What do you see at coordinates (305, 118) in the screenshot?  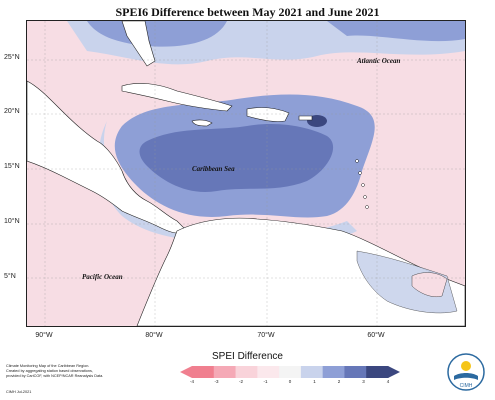 I see `land-puerto-rico` at bounding box center [305, 118].